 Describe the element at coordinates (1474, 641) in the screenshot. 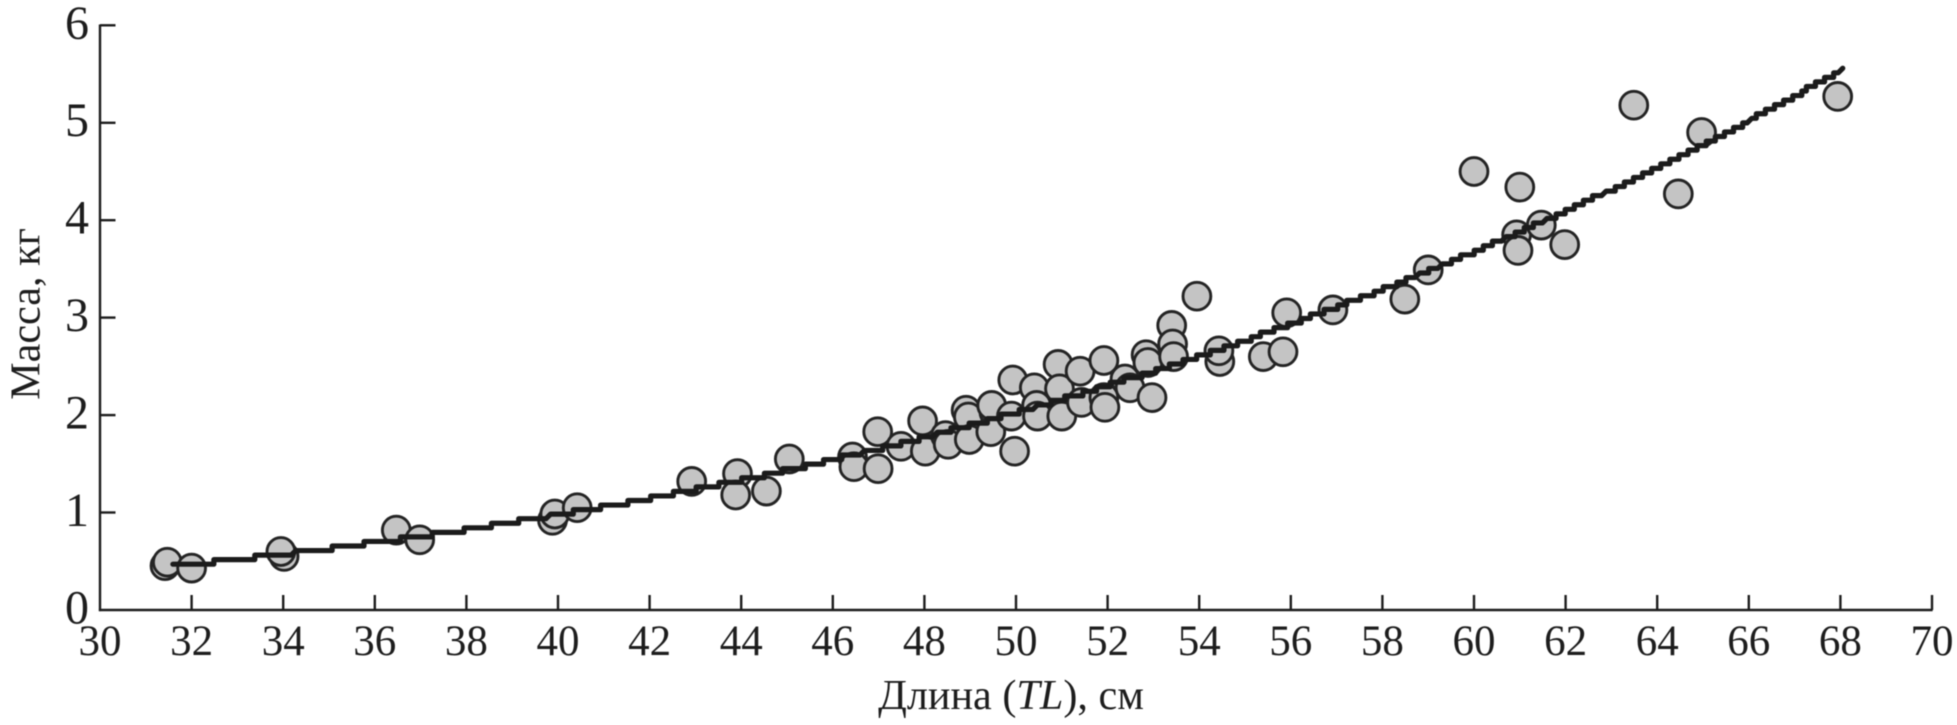

I see `svg-text: 60` at that location.